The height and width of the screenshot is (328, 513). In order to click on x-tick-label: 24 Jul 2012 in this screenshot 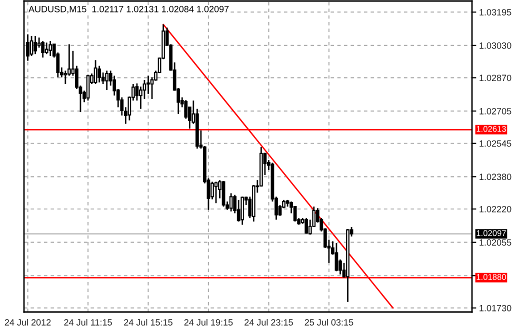, I will do `click(27, 322)`.